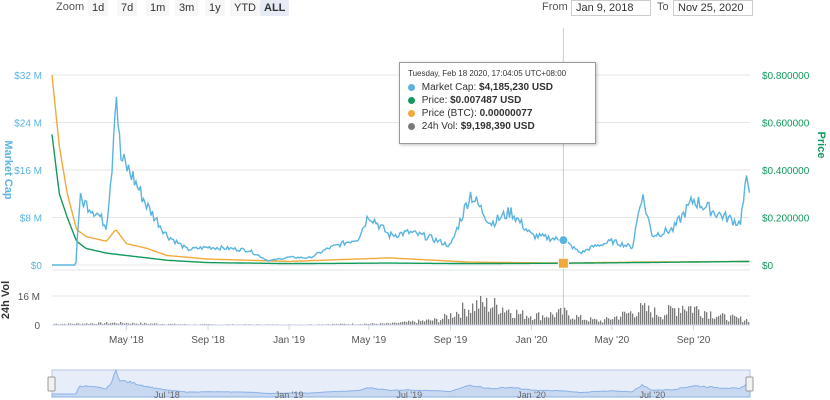  Describe the element at coordinates (245, 8) in the screenshot. I see `zoom-ytd-button: YTD` at that location.